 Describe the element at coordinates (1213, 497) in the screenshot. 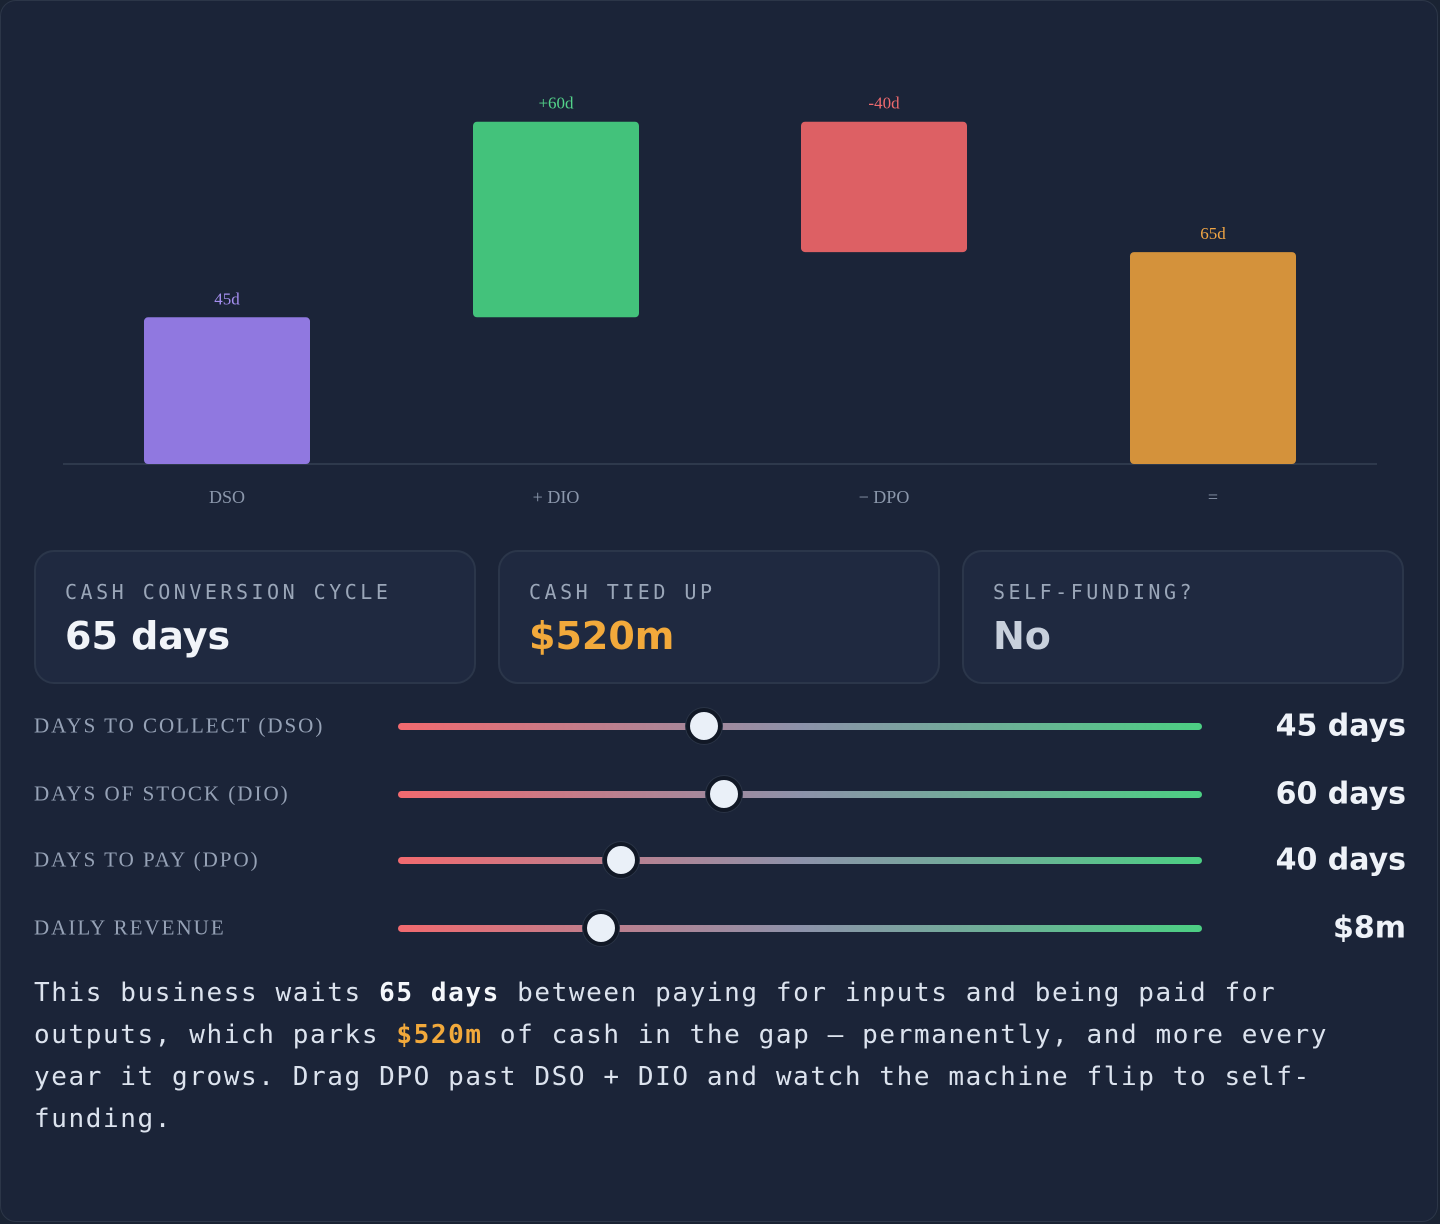

I see `category-label-result: =` at that location.